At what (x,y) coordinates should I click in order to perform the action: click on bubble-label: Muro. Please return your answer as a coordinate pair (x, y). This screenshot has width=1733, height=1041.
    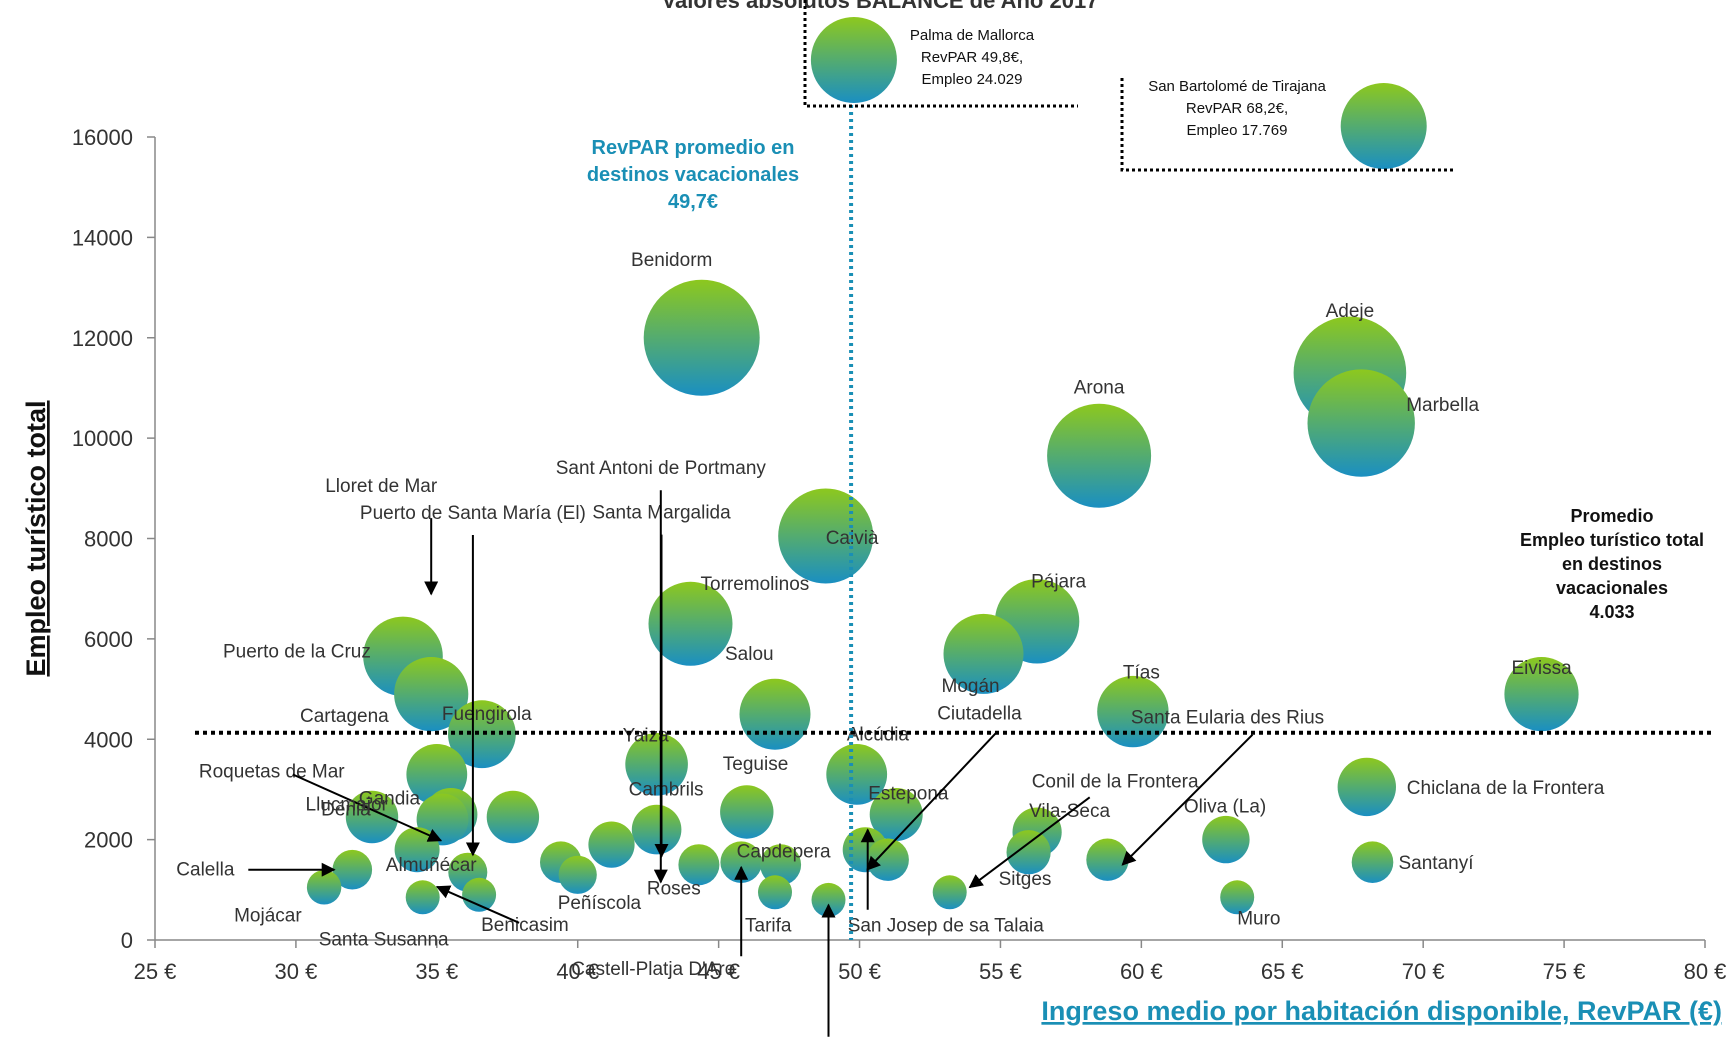
    Looking at the image, I should click on (1258, 918).